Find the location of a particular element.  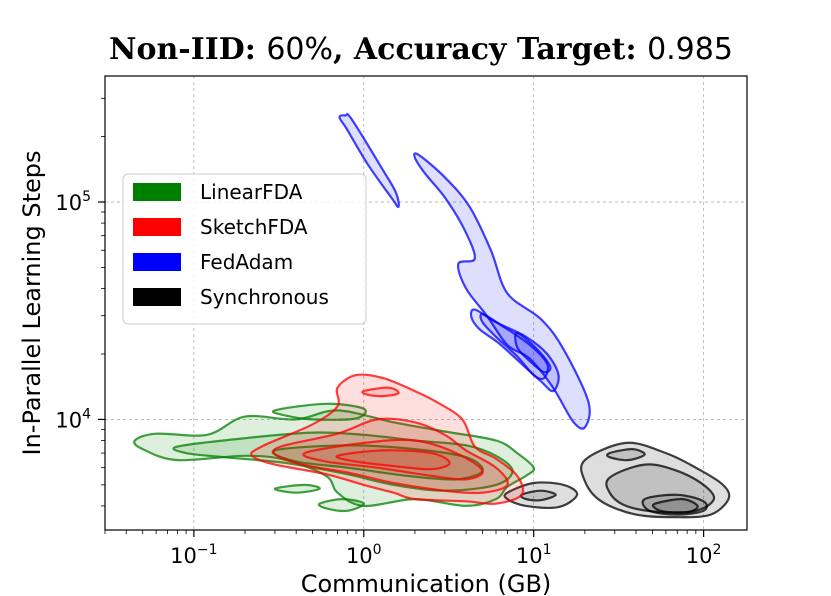

chart-title: Non-IID: 60%, Accuracy Target: 0.985 is located at coordinates (421, 49).